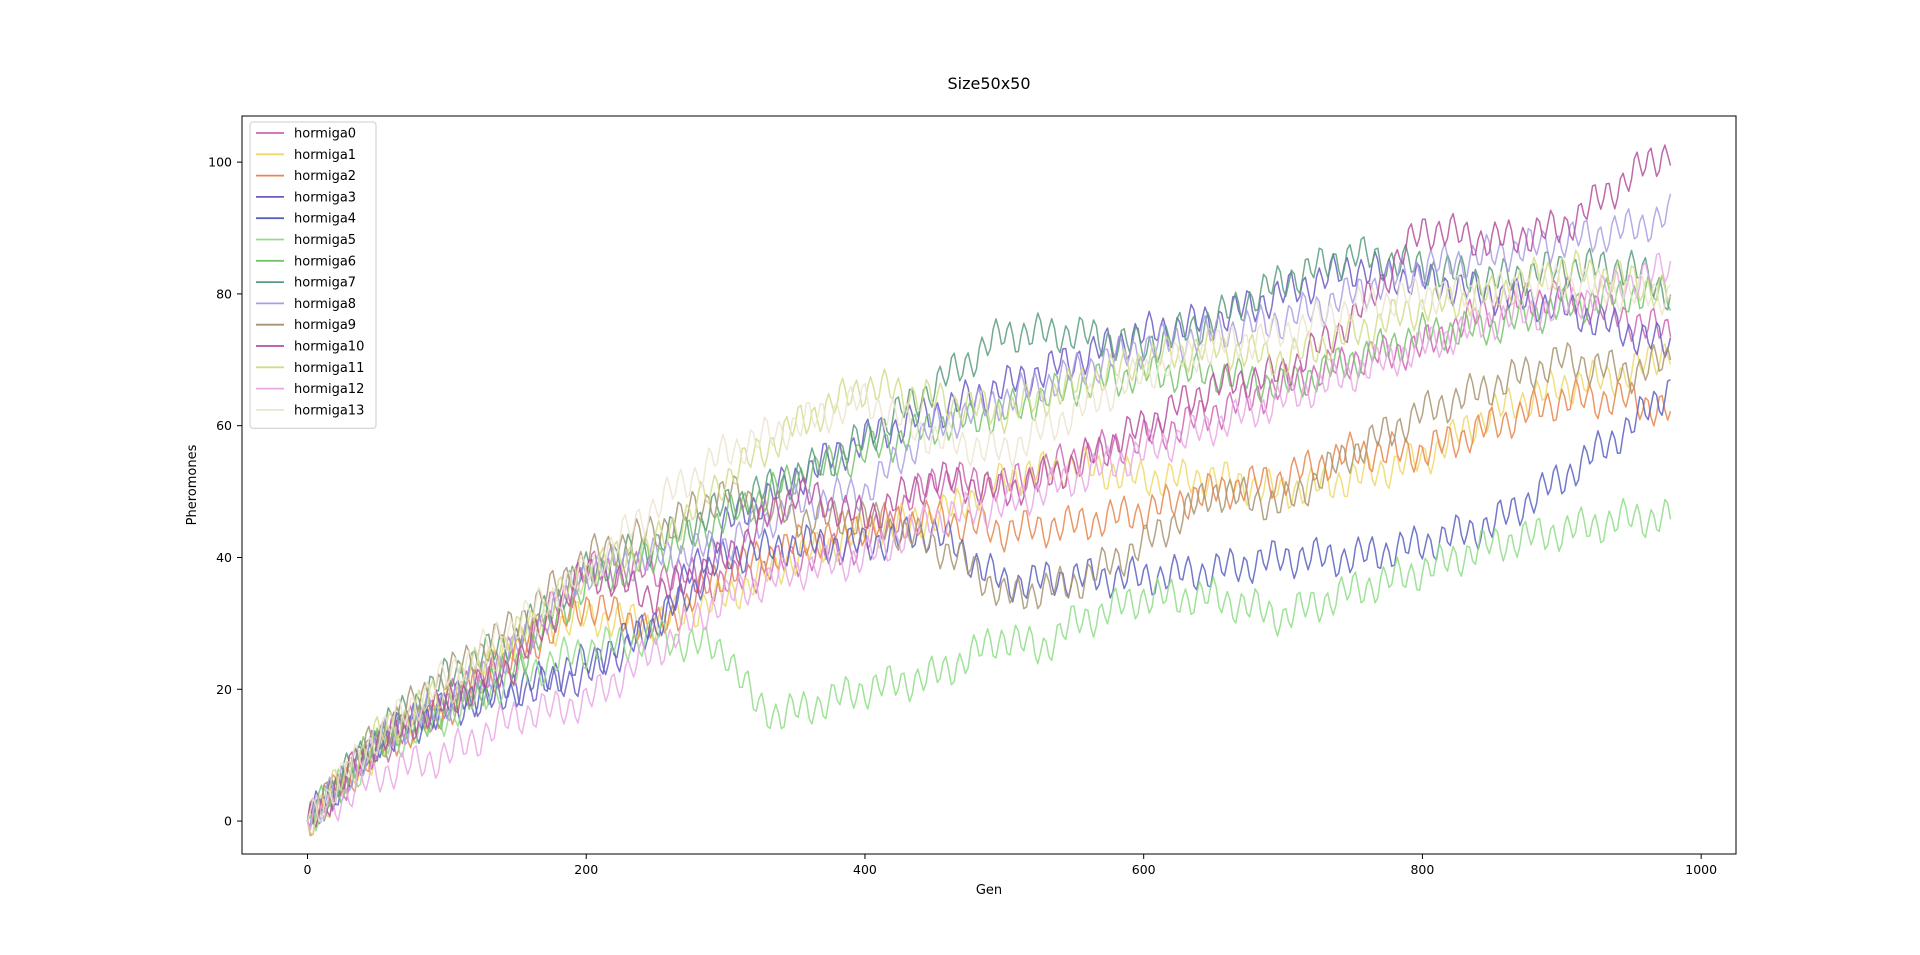  Describe the element at coordinates (325, 197) in the screenshot. I see `legend-label: hormiga3` at that location.